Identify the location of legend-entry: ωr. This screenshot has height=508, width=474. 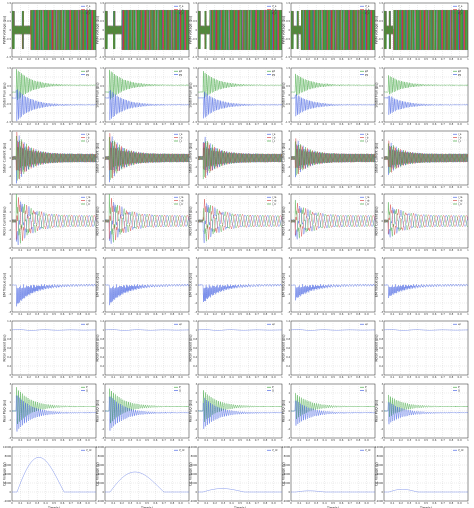
(87, 324).